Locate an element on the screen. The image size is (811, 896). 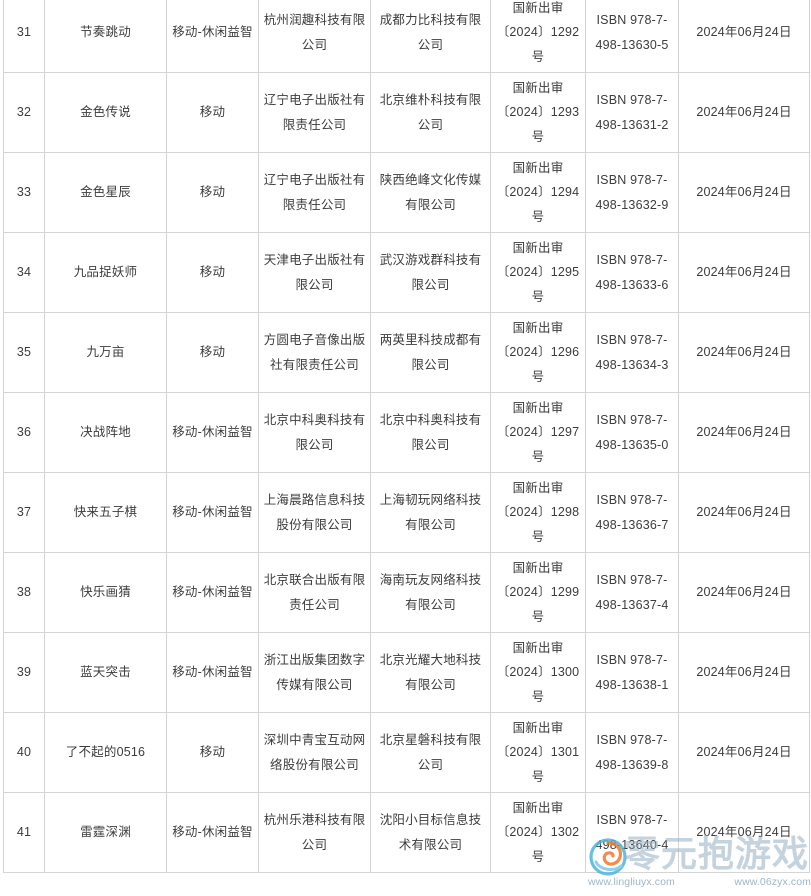
cell-index: 41 is located at coordinates (24, 832).